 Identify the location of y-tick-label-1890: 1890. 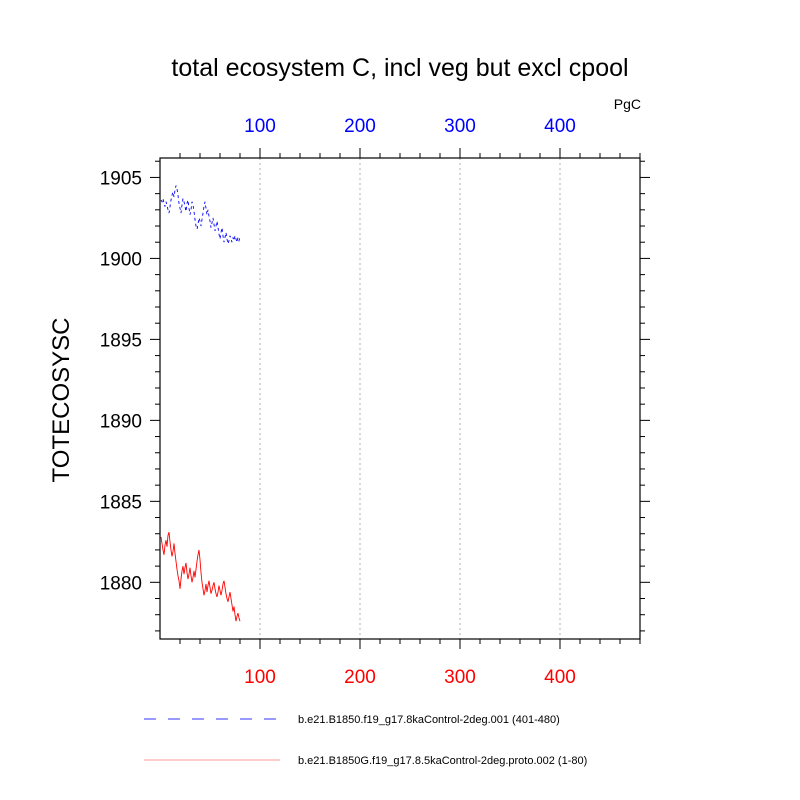
(121, 421).